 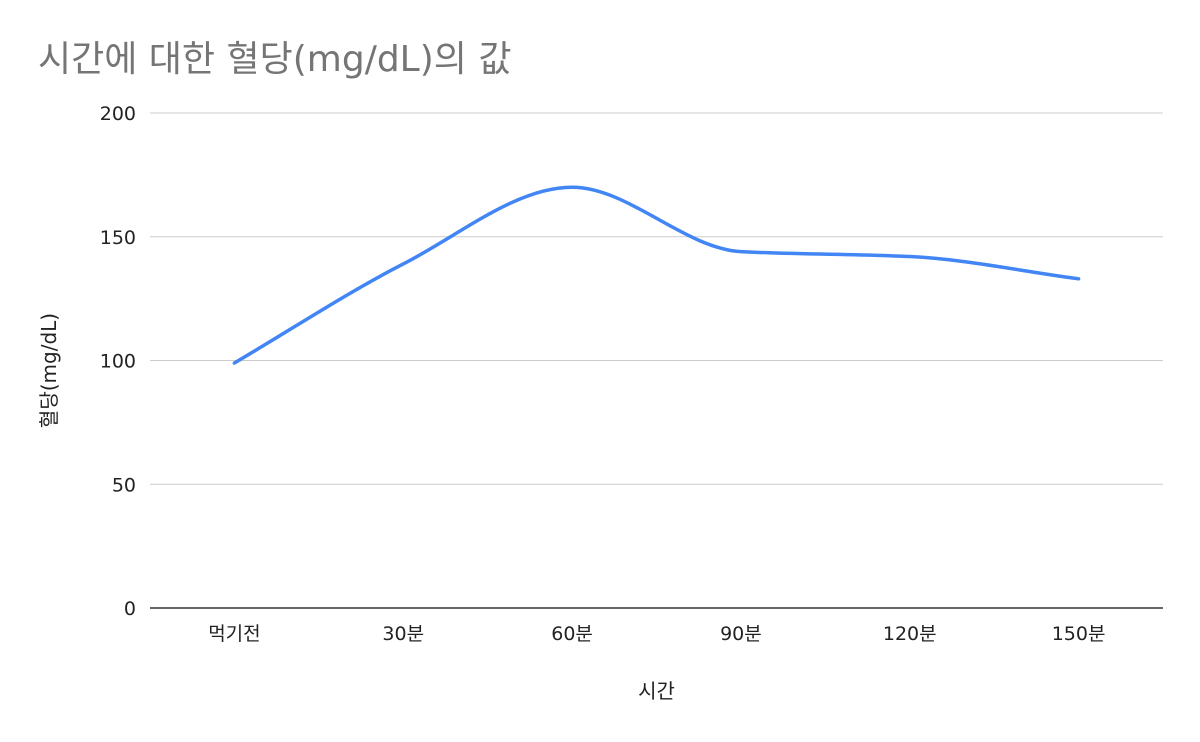 I want to click on x-tick-label: 30분, so click(x=403, y=634).